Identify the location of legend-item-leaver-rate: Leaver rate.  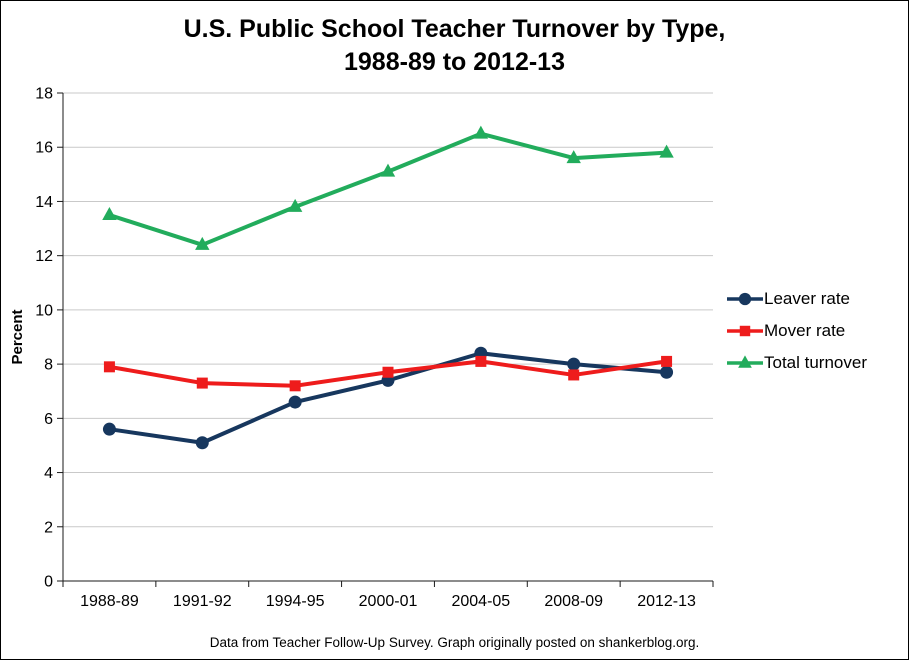
(797, 299).